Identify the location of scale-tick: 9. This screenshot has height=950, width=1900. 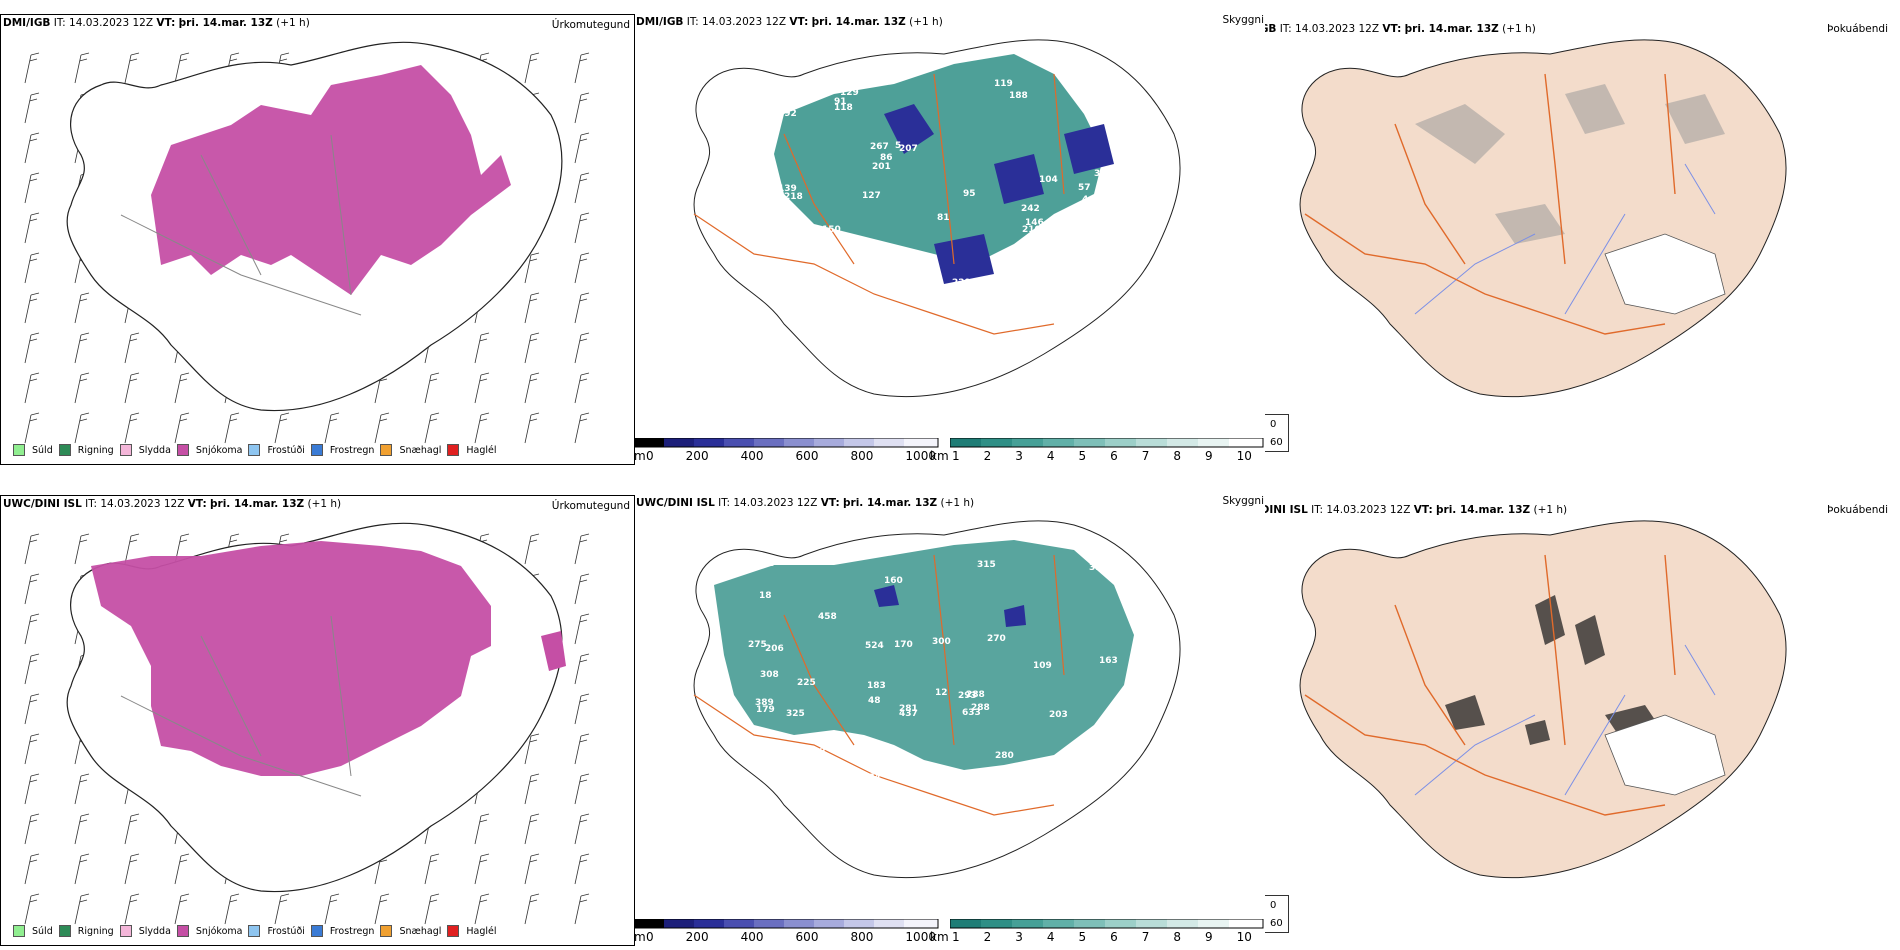
(1209, 937).